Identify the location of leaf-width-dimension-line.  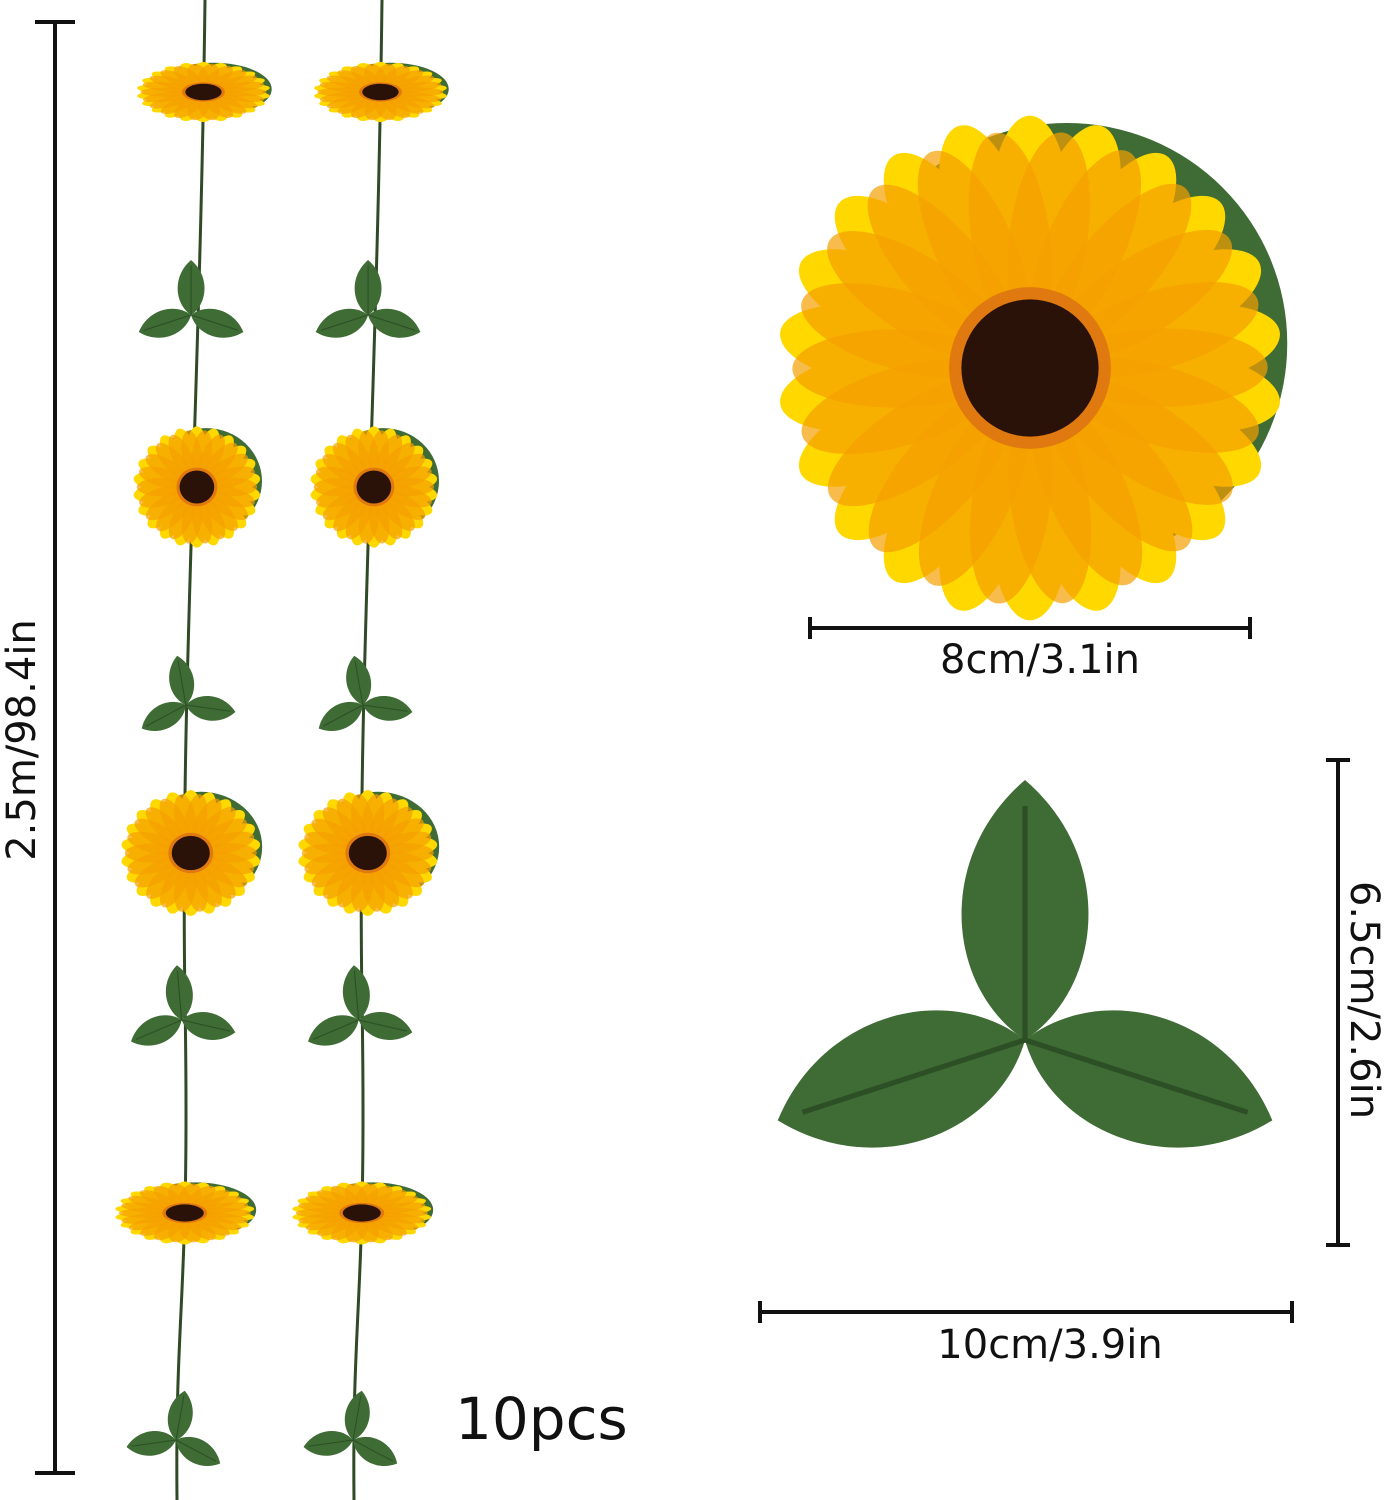
(1026, 1312).